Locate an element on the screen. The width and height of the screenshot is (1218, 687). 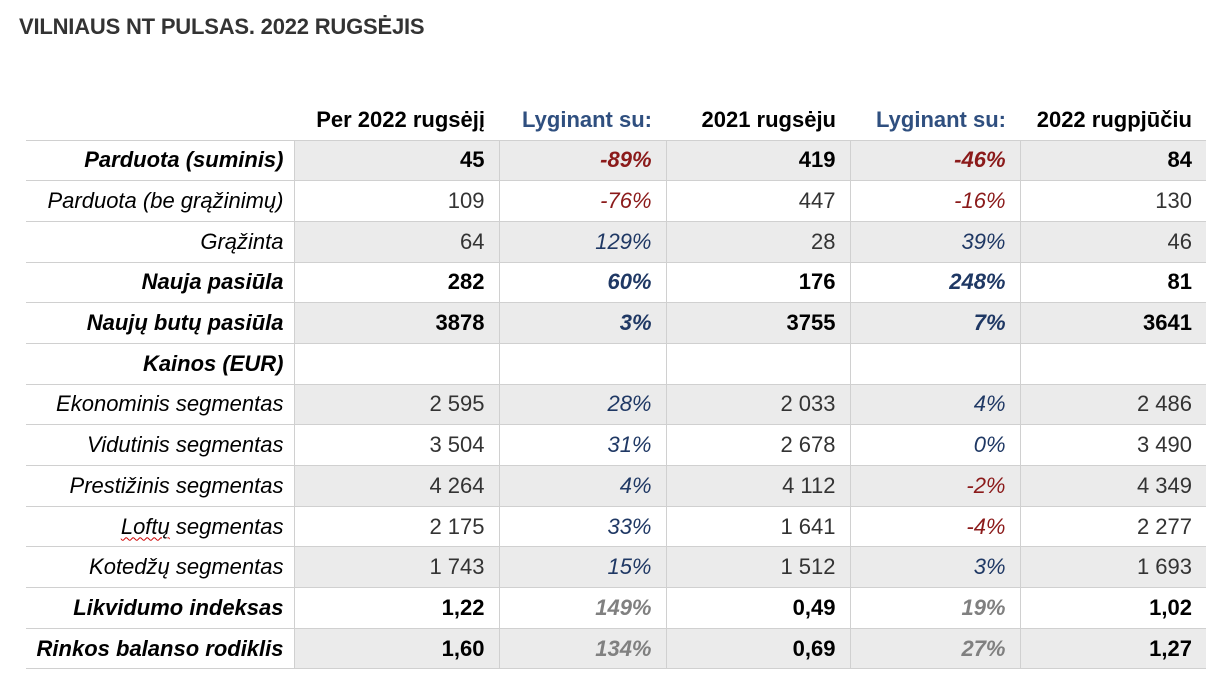
cell-current: 3878 is located at coordinates (396, 323).